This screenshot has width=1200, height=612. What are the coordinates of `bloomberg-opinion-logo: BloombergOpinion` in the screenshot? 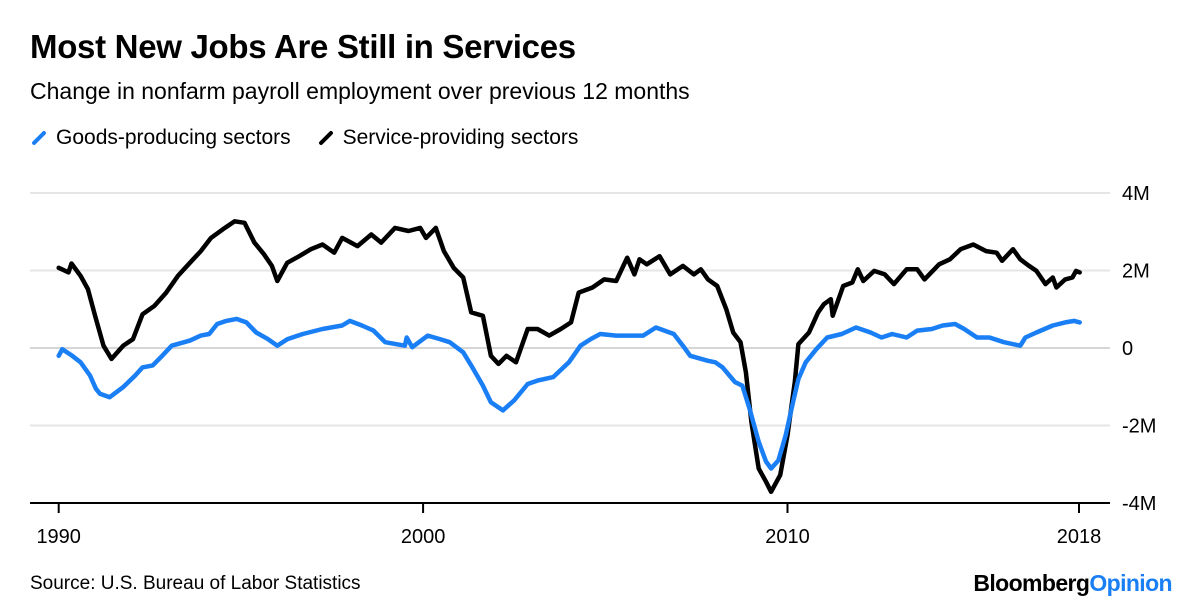 It's located at (1072, 583).